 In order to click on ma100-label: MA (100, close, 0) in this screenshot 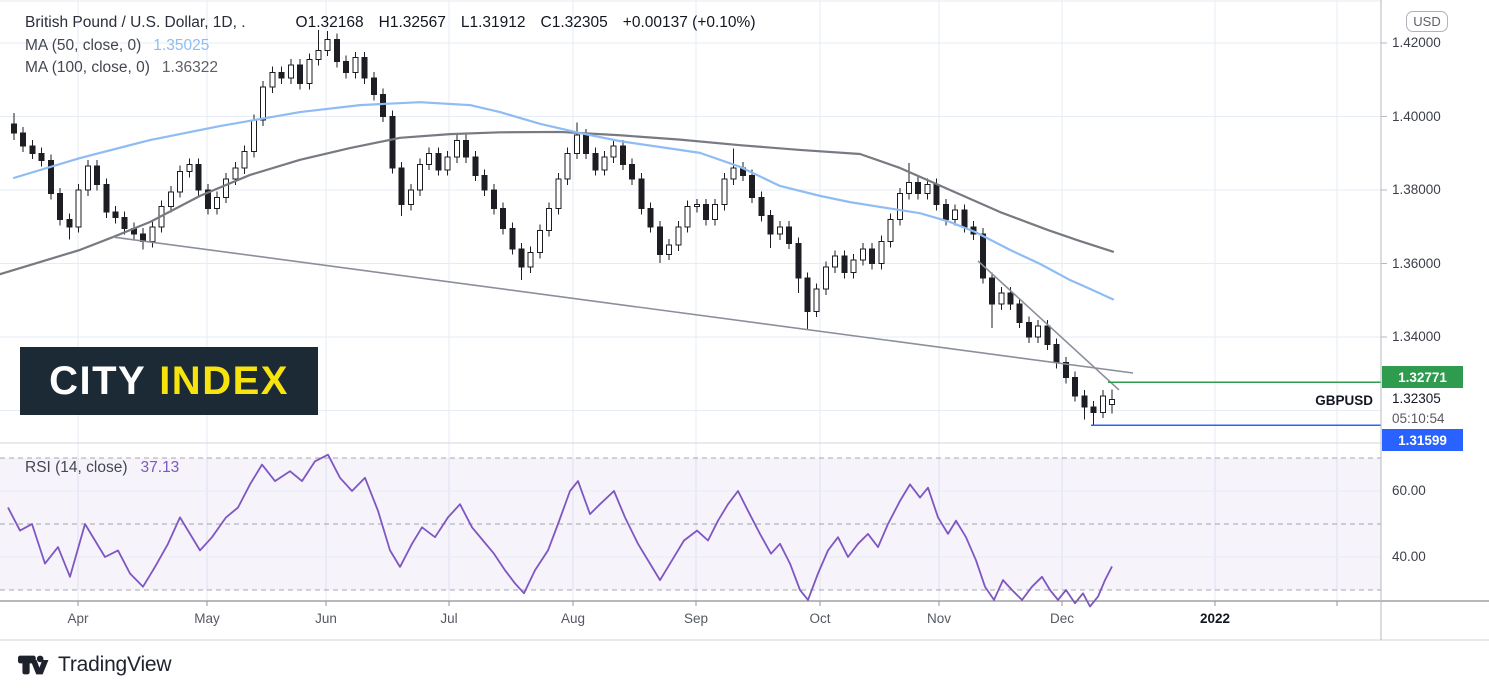, I will do `click(87, 67)`.